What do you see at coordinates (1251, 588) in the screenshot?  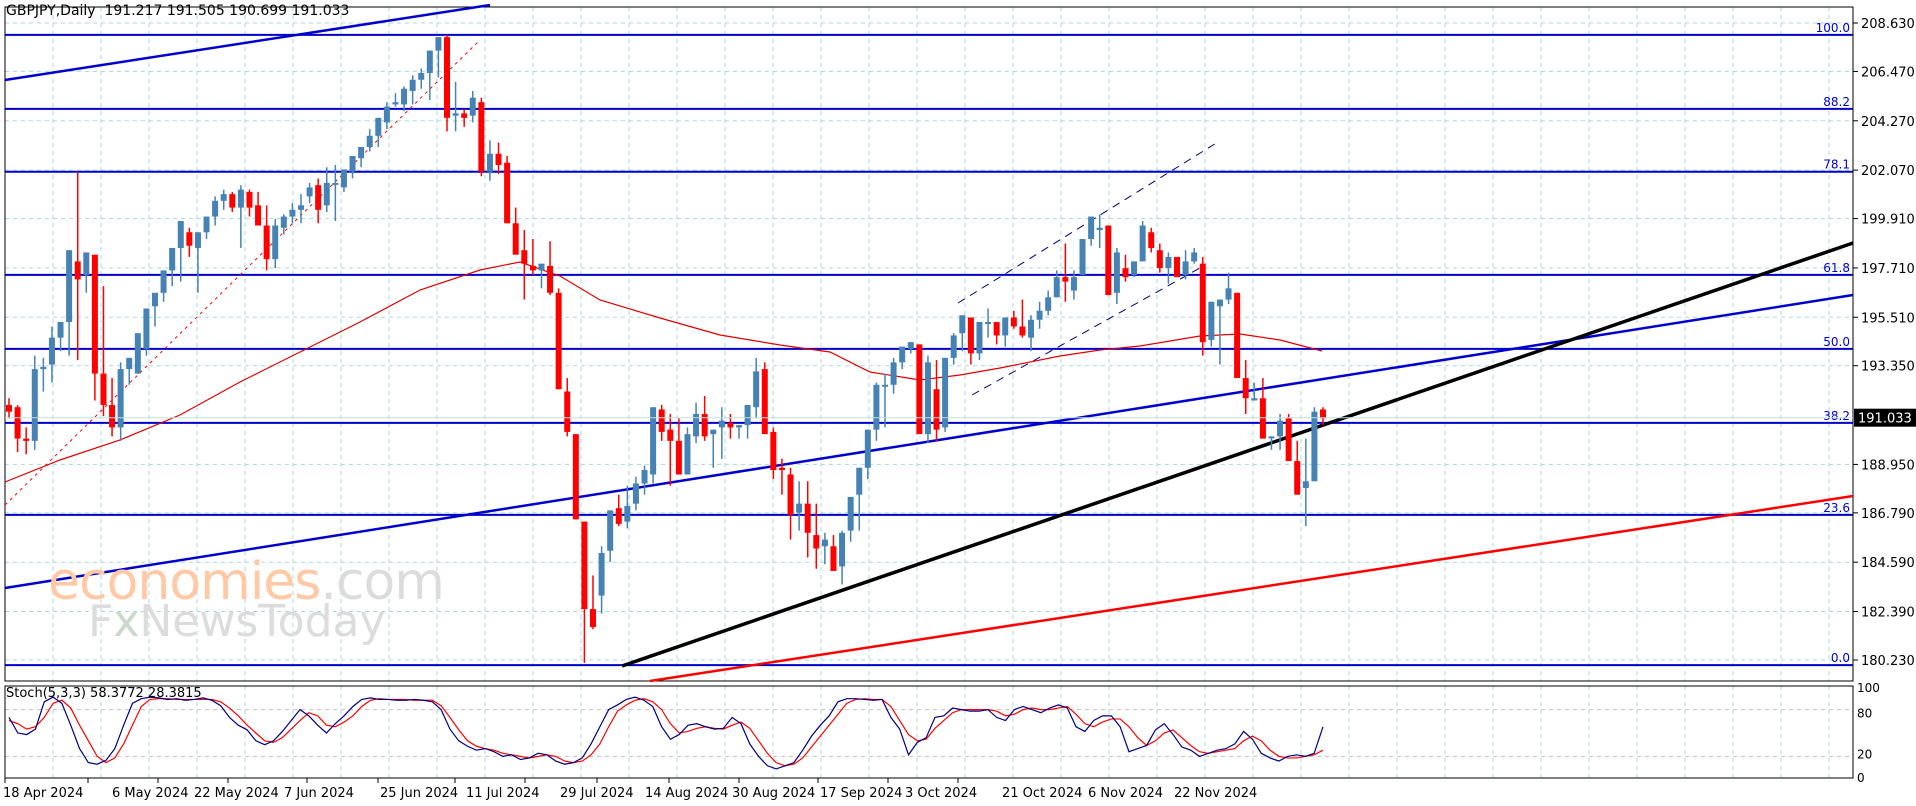 I see `trendline-red` at bounding box center [1251, 588].